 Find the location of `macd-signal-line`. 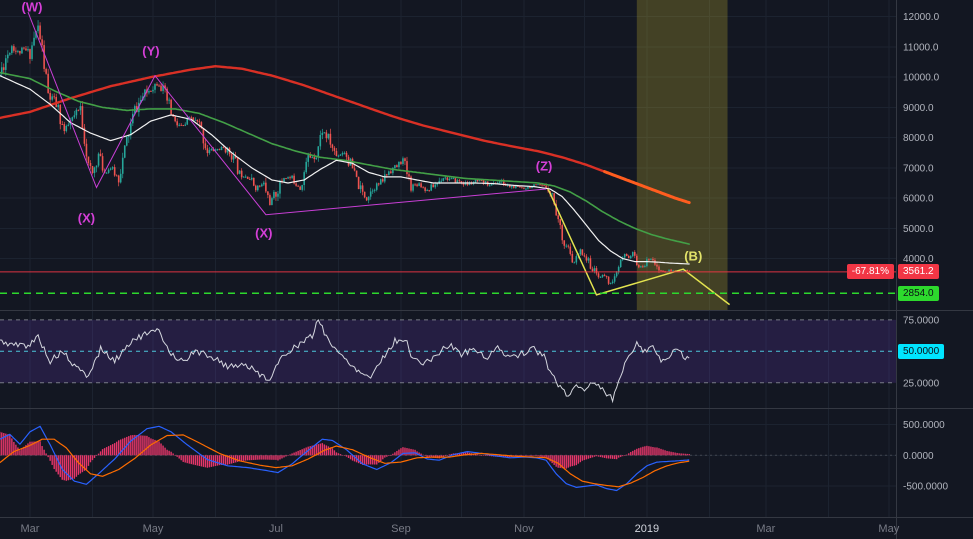

macd-signal-line is located at coordinates (345, 461).